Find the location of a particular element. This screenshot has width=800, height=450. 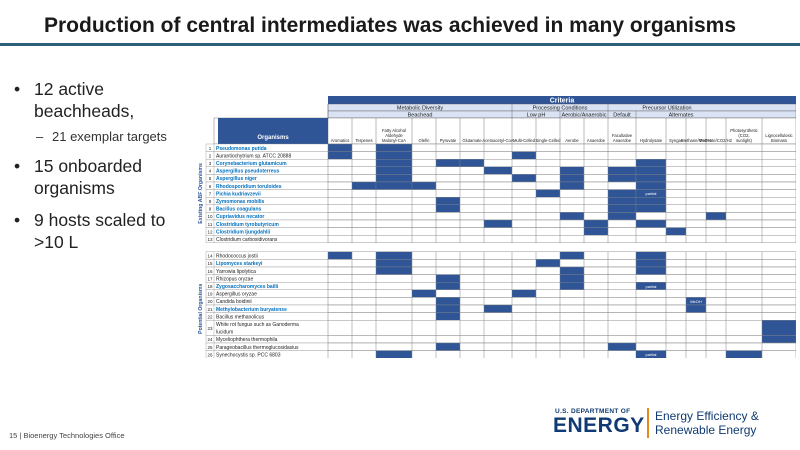

row-number: 11 is located at coordinates (210, 224).